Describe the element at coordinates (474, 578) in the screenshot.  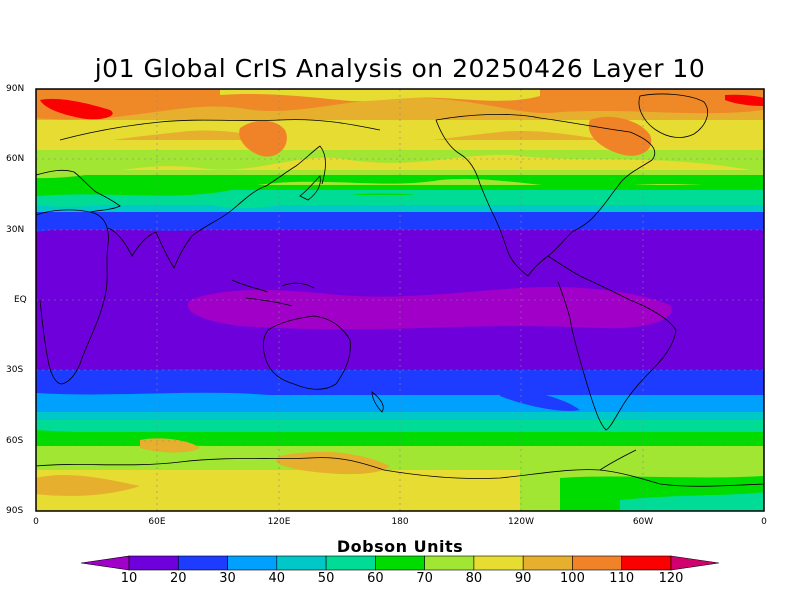
I see `colorbar-tick-label: 80` at that location.